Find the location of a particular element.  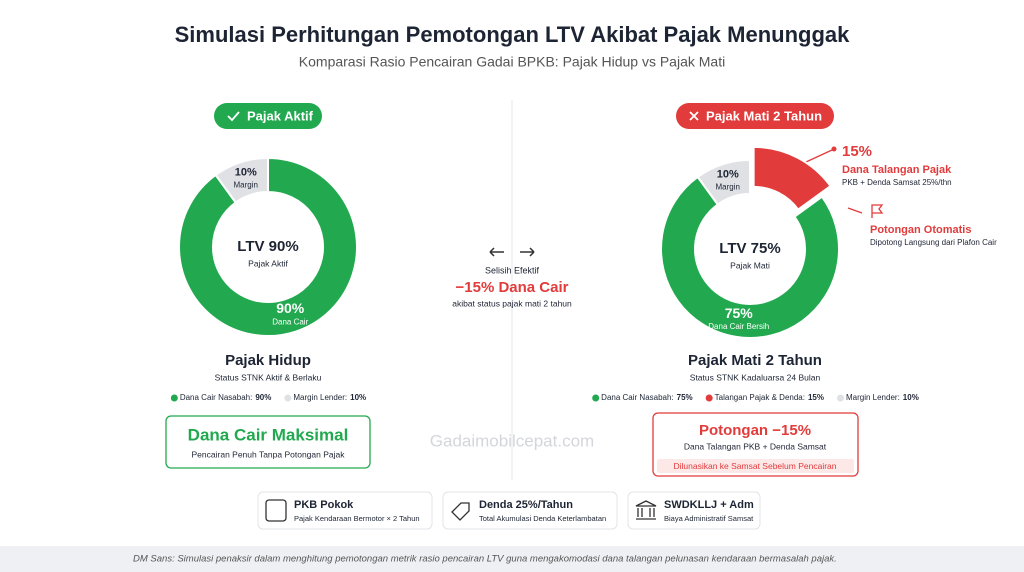

summary-subtitle: Dana Talangan PKB + Denda Samsat is located at coordinates (755, 446).